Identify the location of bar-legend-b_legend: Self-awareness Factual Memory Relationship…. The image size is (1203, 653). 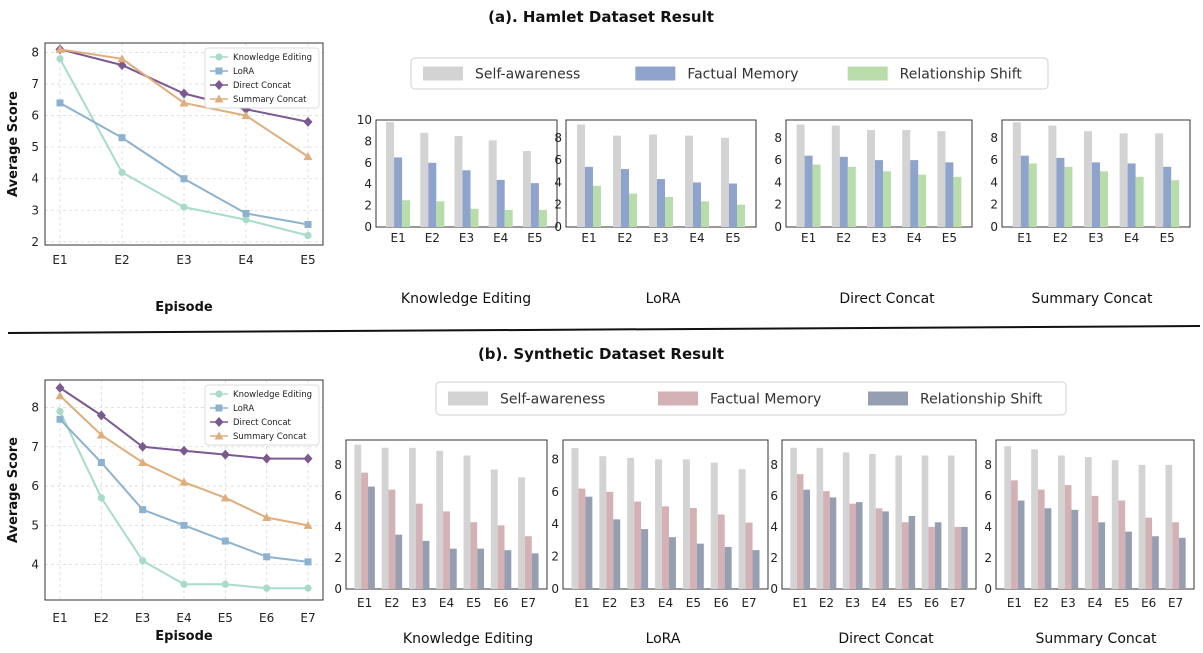
(751, 398).